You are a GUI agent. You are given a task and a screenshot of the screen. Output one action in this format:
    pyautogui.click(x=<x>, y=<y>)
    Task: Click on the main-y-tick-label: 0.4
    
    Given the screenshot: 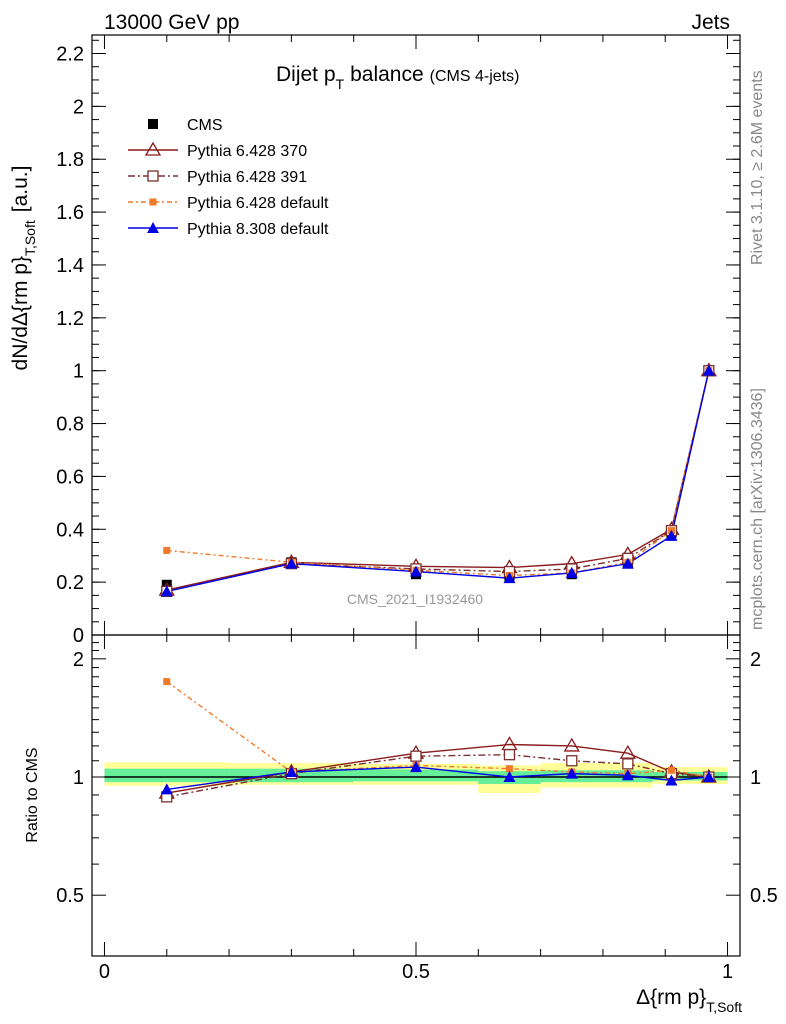 What is the action you would take?
    pyautogui.click(x=70, y=530)
    